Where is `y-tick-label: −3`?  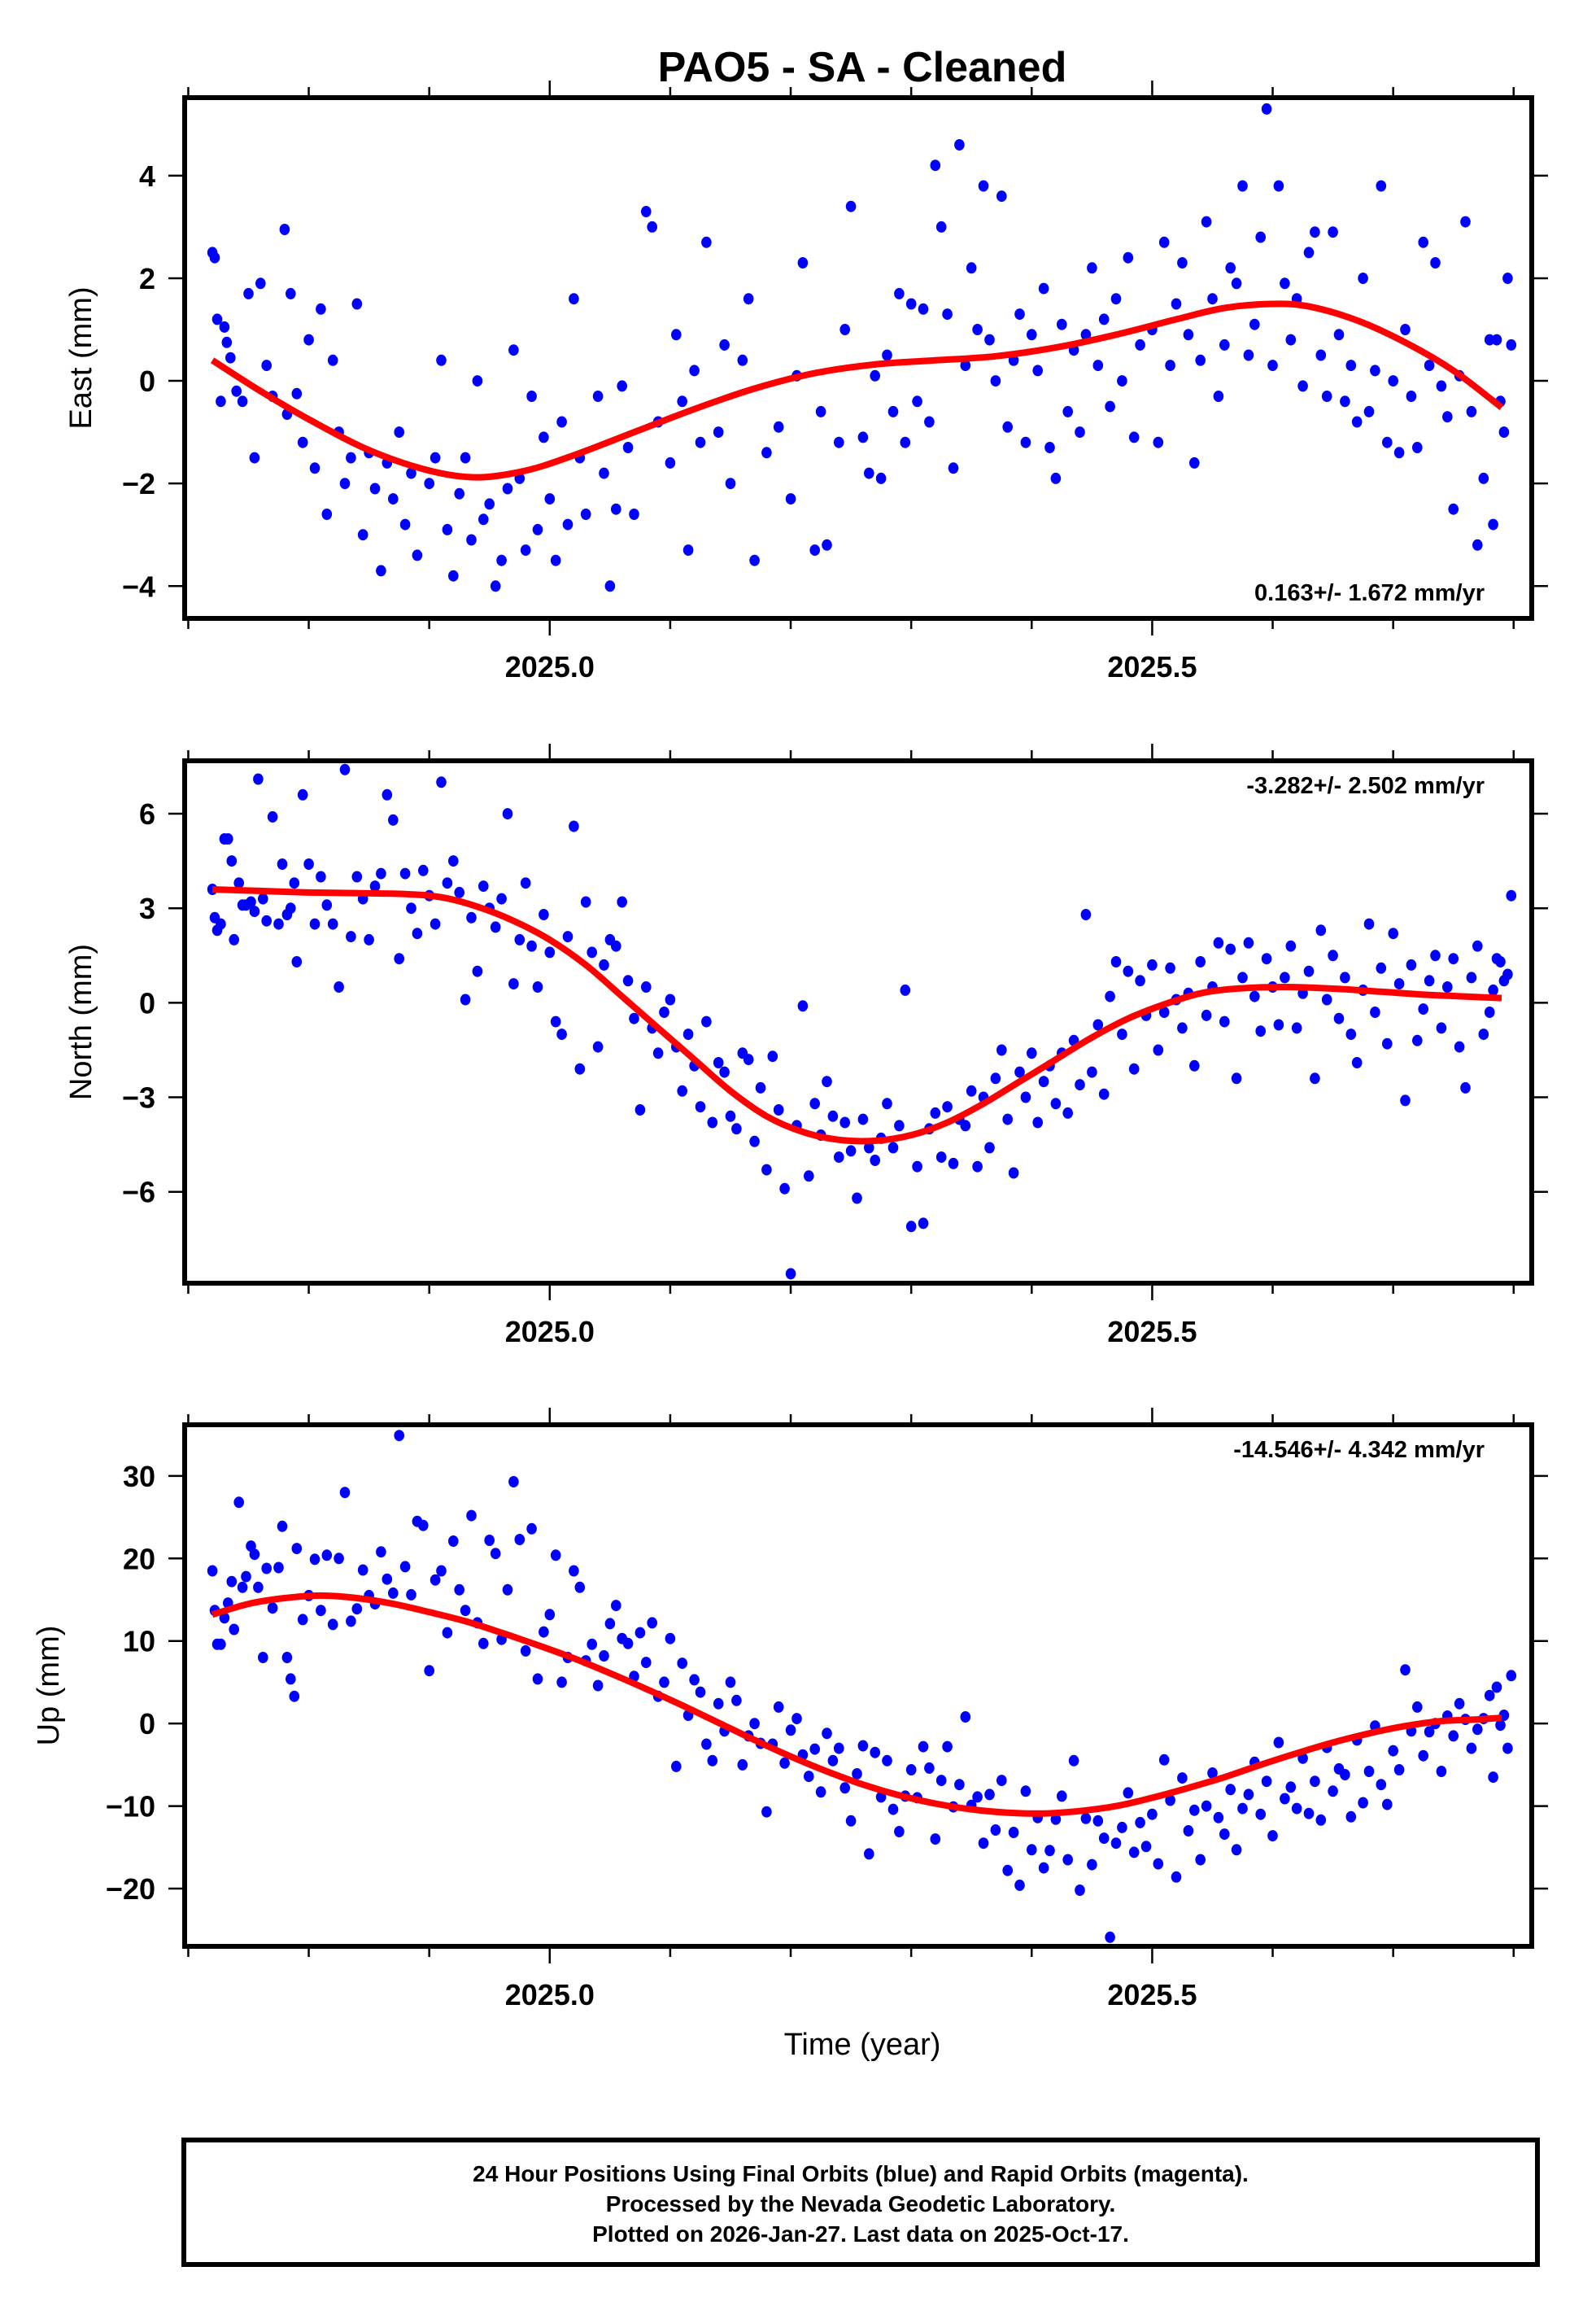
y-tick-label: −3 is located at coordinates (138, 1098).